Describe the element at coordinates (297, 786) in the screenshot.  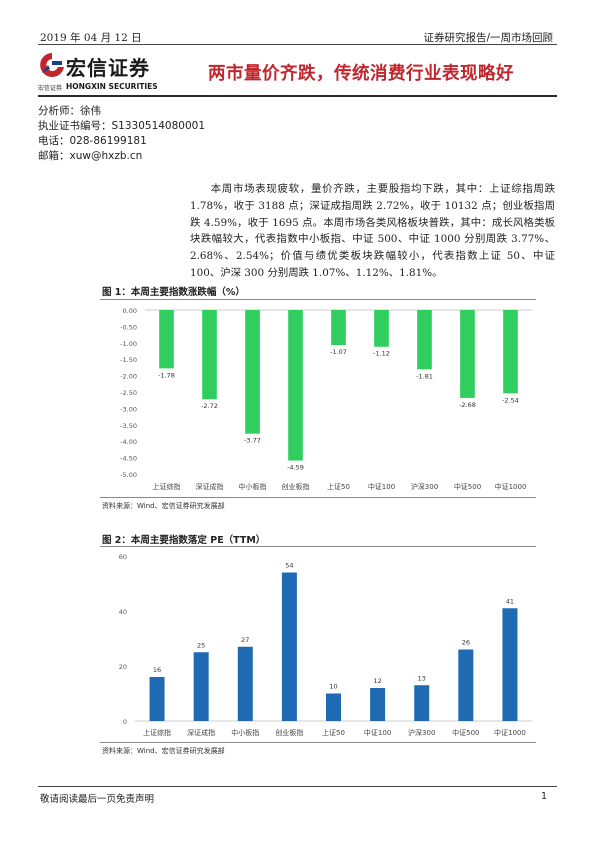
I see `footer-divider` at that location.